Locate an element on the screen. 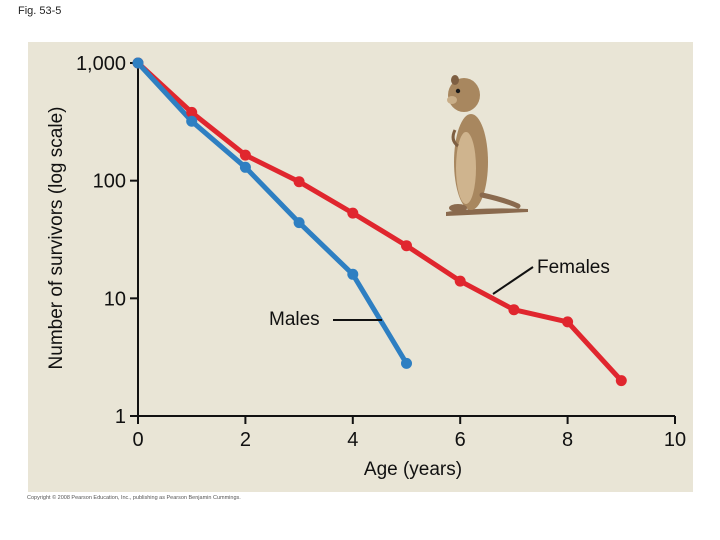 The height and width of the screenshot is (540, 720). females-leader-line is located at coordinates (513, 280).